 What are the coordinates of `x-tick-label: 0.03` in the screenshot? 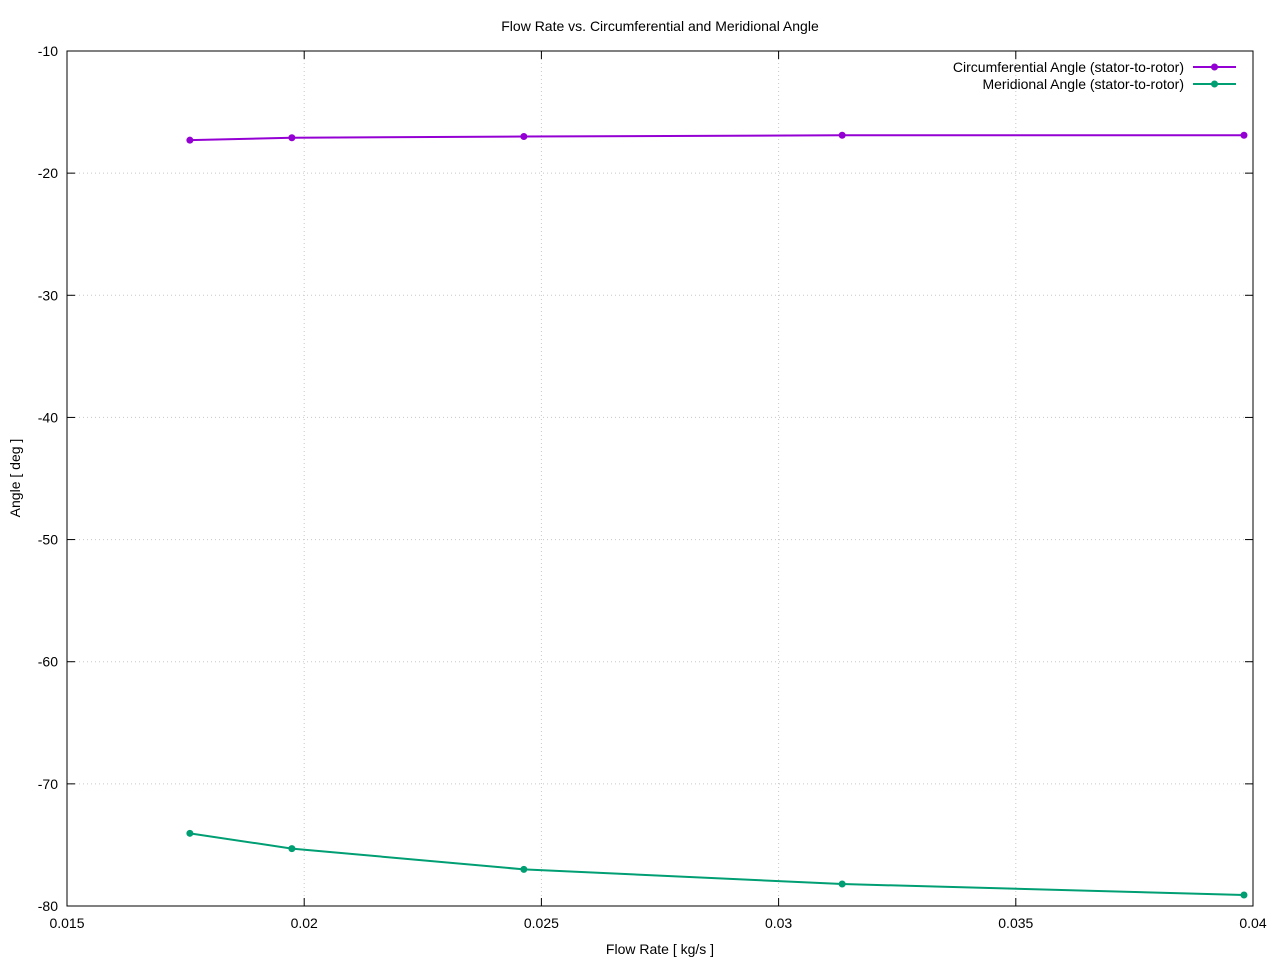 It's located at (778, 923).